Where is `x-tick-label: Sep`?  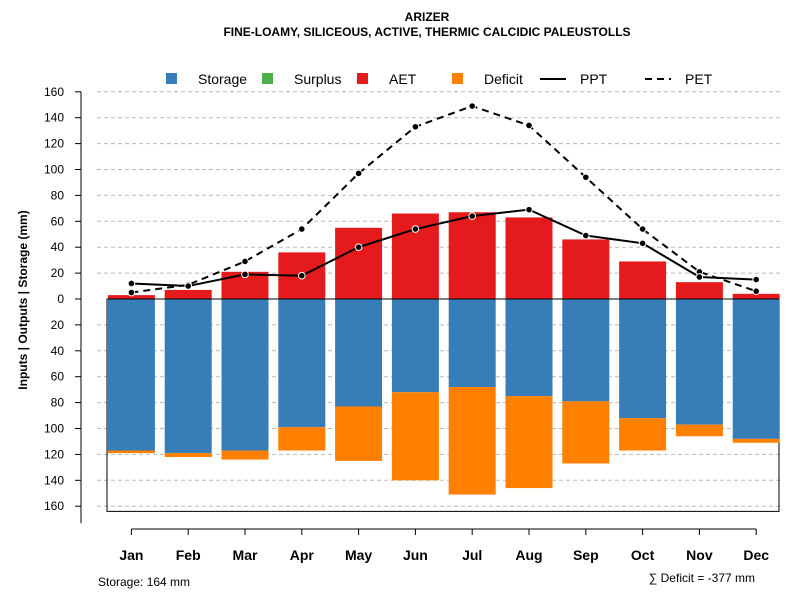 x-tick-label: Sep is located at coordinates (586, 555).